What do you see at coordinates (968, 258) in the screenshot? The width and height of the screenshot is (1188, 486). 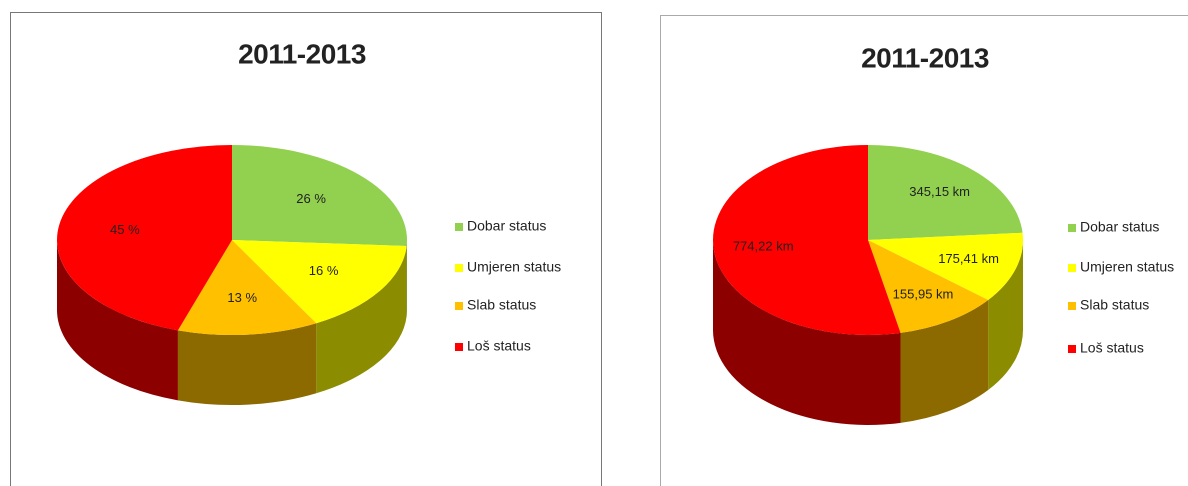 I see `data-label: 175,41 km` at bounding box center [968, 258].